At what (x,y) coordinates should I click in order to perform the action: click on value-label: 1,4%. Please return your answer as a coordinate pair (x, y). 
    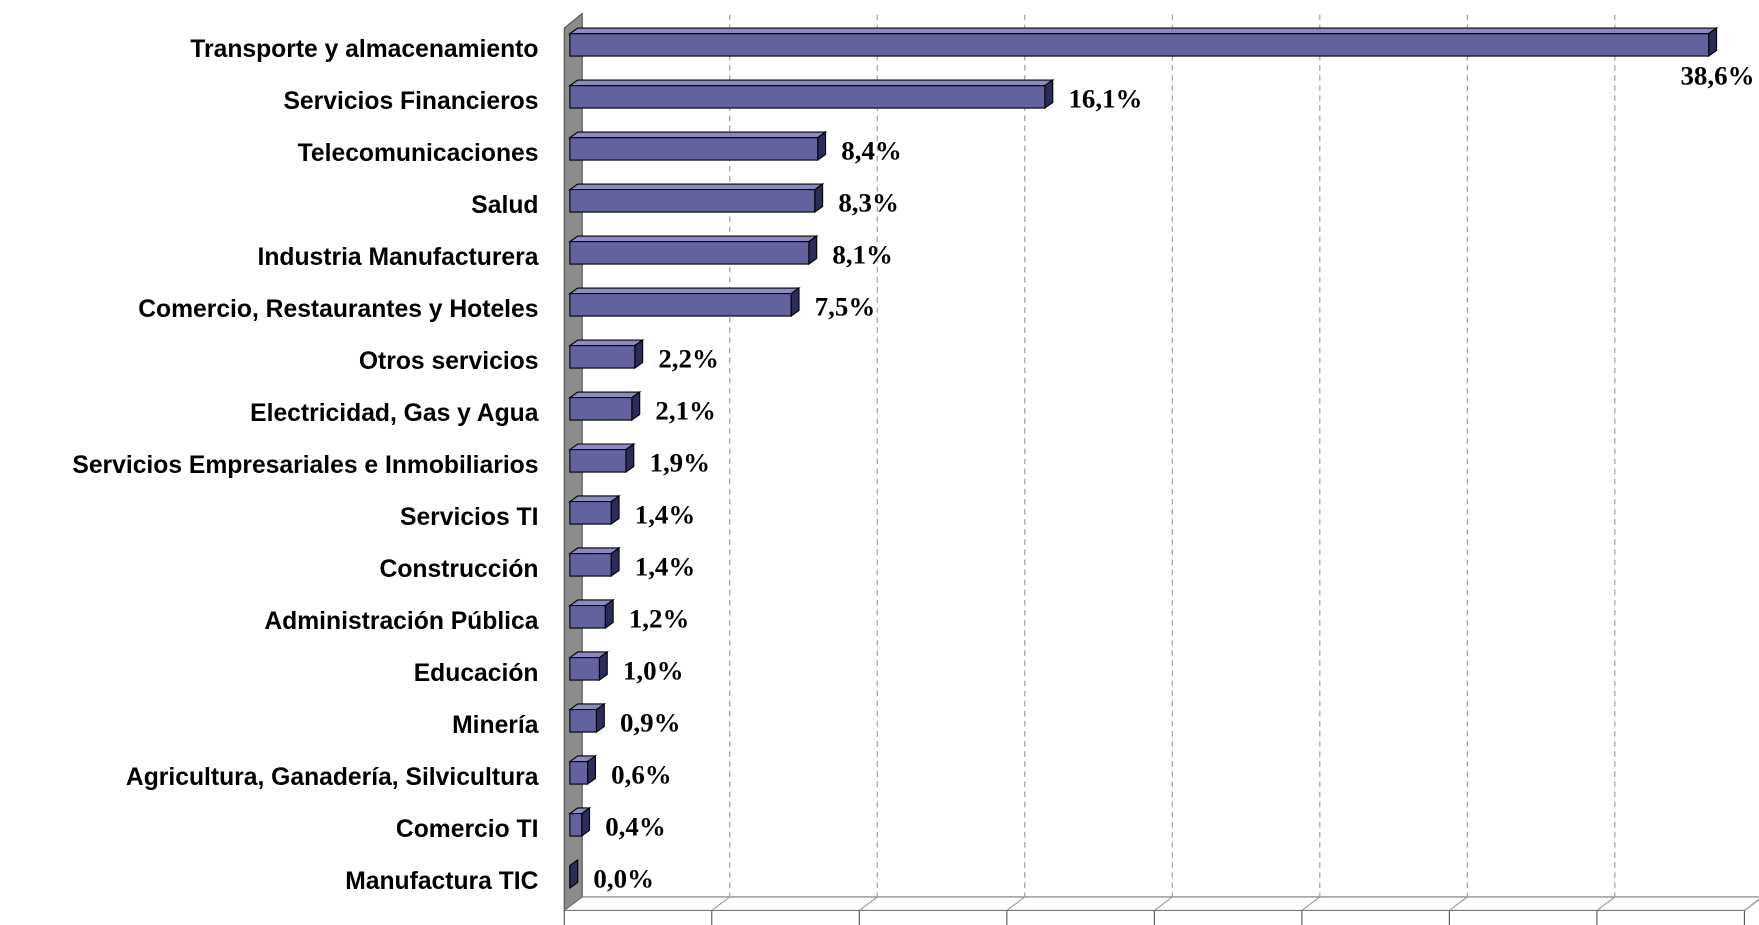
    Looking at the image, I should click on (665, 566).